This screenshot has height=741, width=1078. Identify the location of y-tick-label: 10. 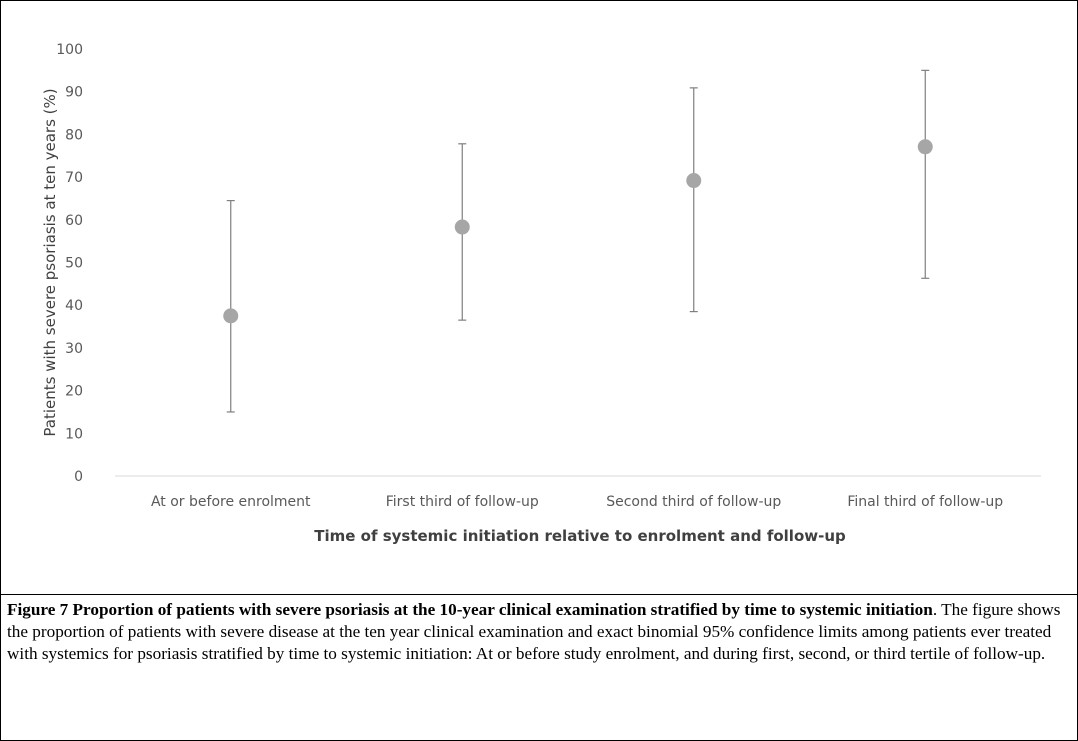
(74, 434).